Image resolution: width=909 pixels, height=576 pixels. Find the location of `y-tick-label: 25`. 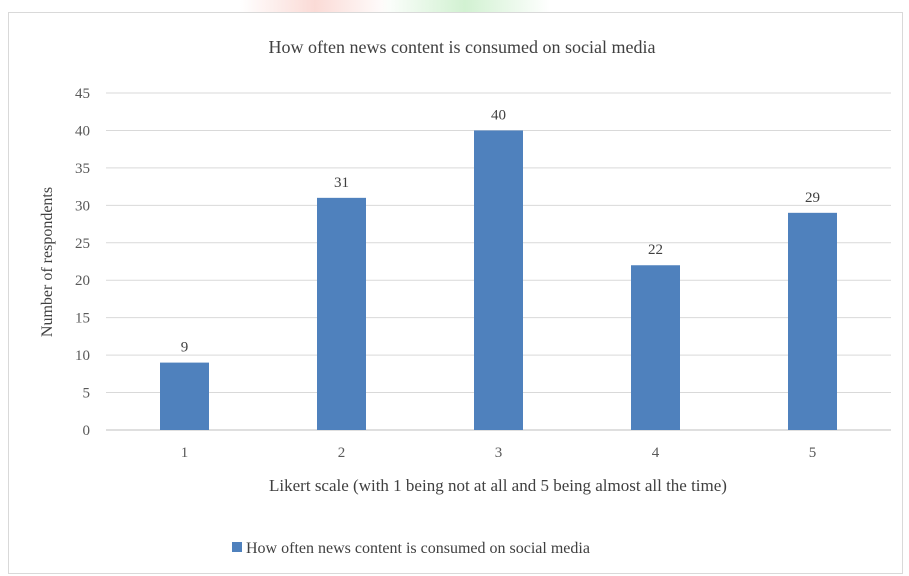

y-tick-label: 25 is located at coordinates (82, 244).